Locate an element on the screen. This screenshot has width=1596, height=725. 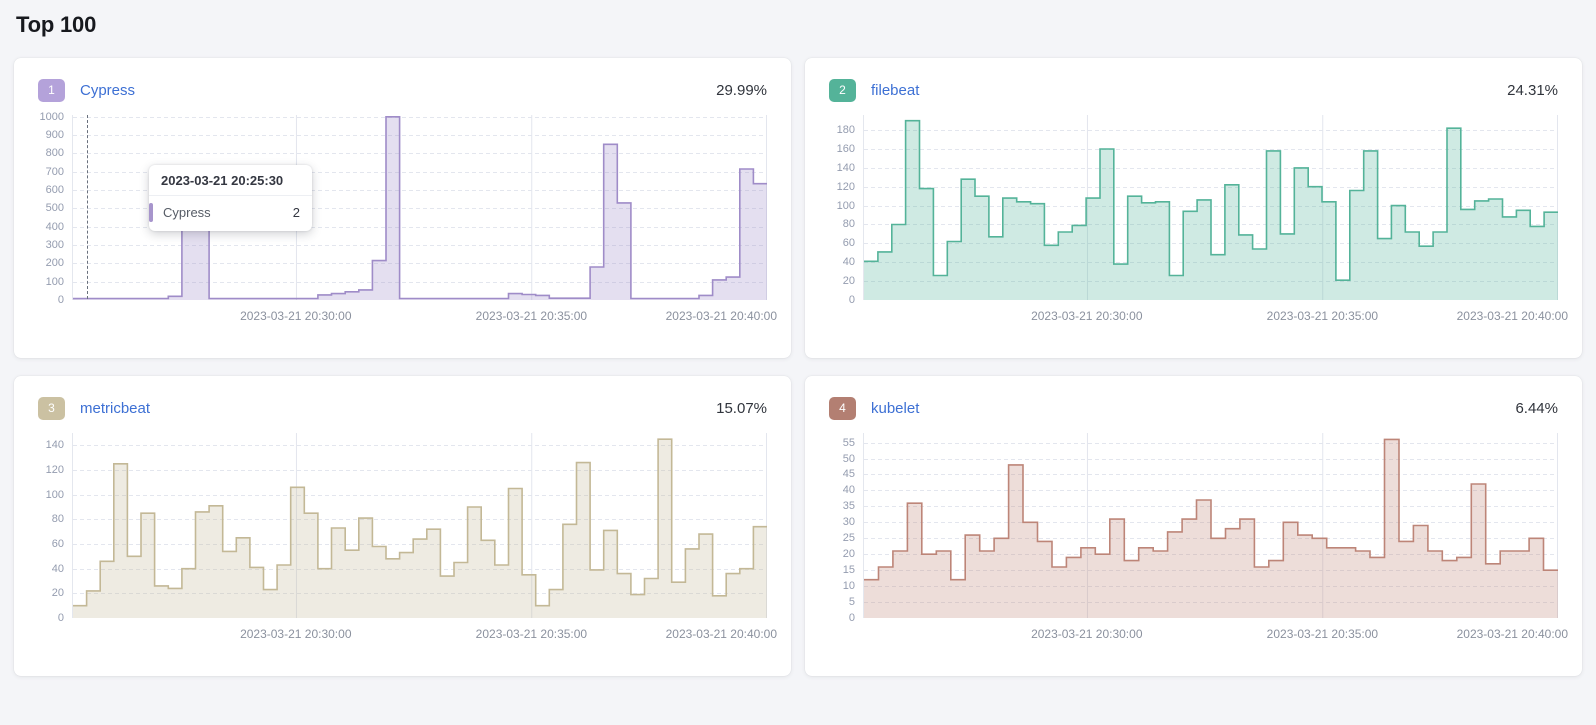
chart-plot: 2023-03-21 20:25:30 Cypress 2 is located at coordinates (419, 207).